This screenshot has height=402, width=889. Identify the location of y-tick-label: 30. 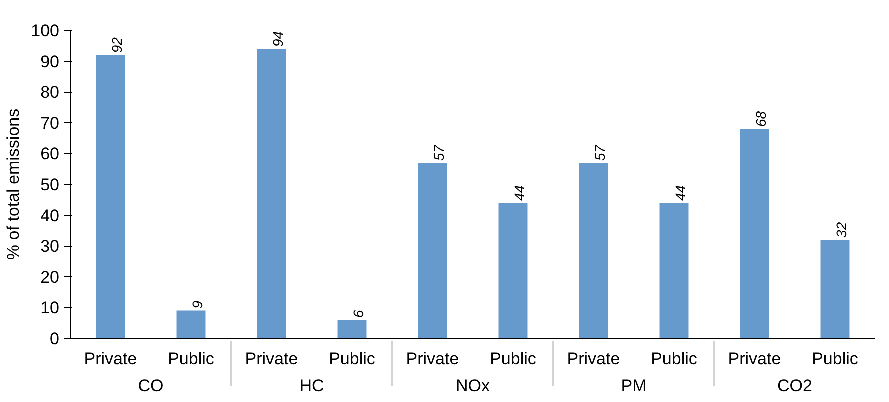
(50, 246).